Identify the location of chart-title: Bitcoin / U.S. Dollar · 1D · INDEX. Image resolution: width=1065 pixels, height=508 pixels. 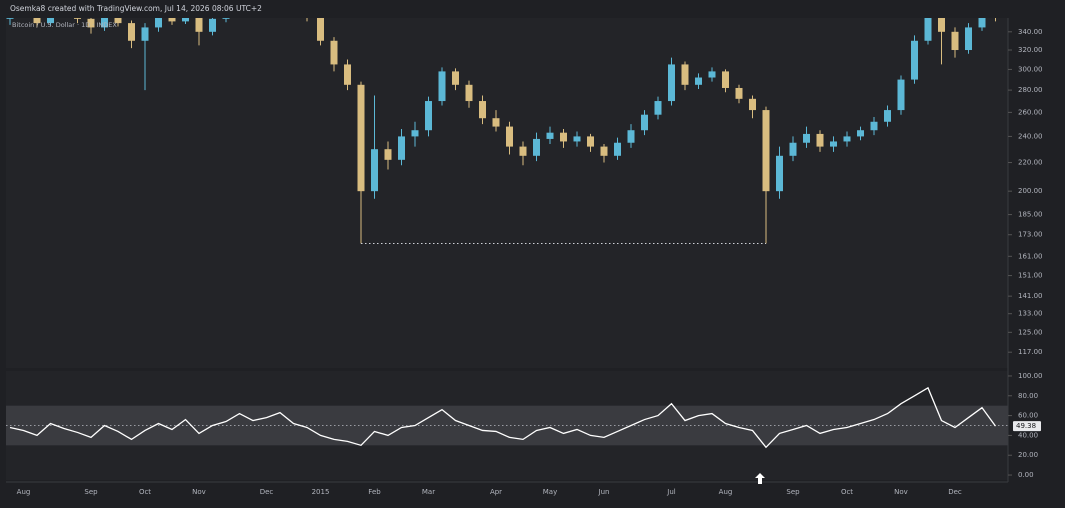
(64, 25).